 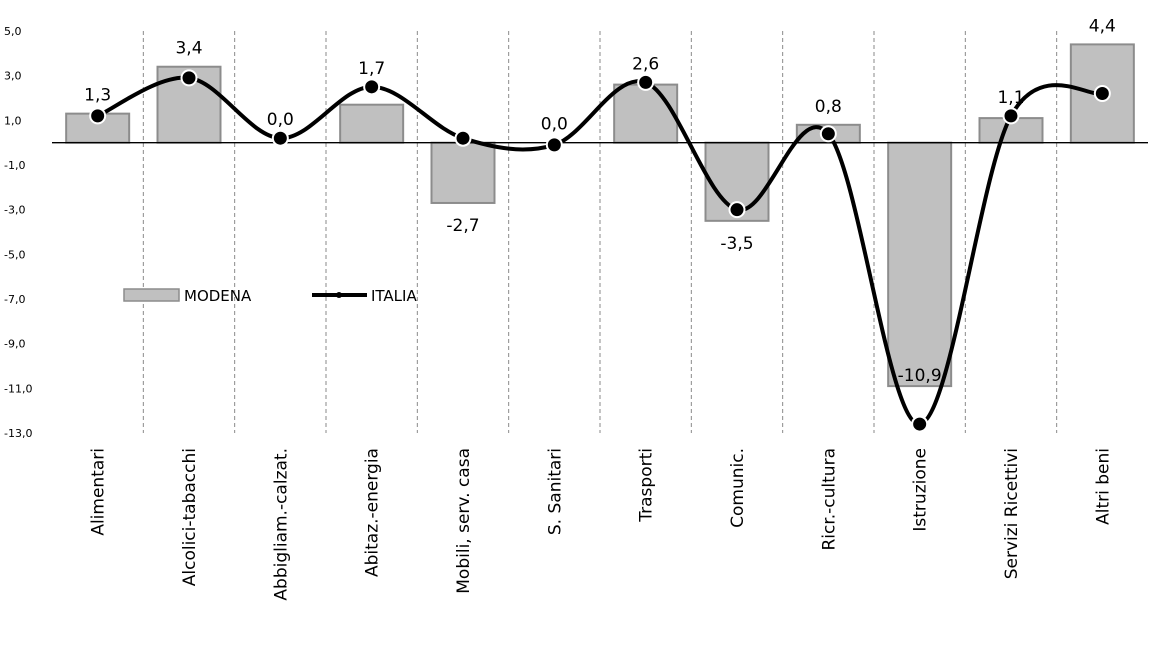 I want to click on data-label: 4,4, so click(x=1102, y=26).